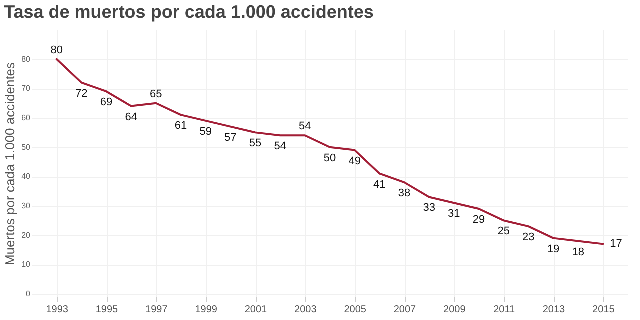 This screenshot has height=320, width=640. I want to click on data-label: 80, so click(56, 50).